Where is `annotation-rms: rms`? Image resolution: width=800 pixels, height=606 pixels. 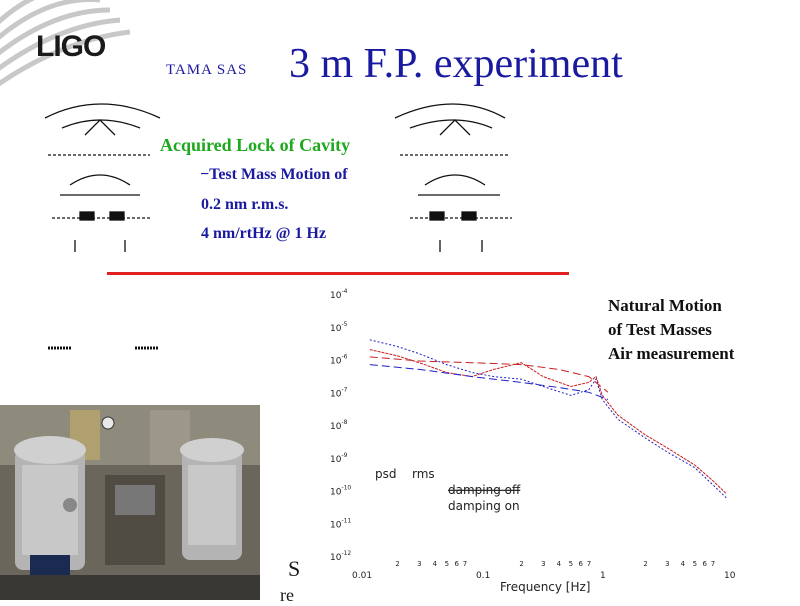 annotation-rms: rms is located at coordinates (423, 474).